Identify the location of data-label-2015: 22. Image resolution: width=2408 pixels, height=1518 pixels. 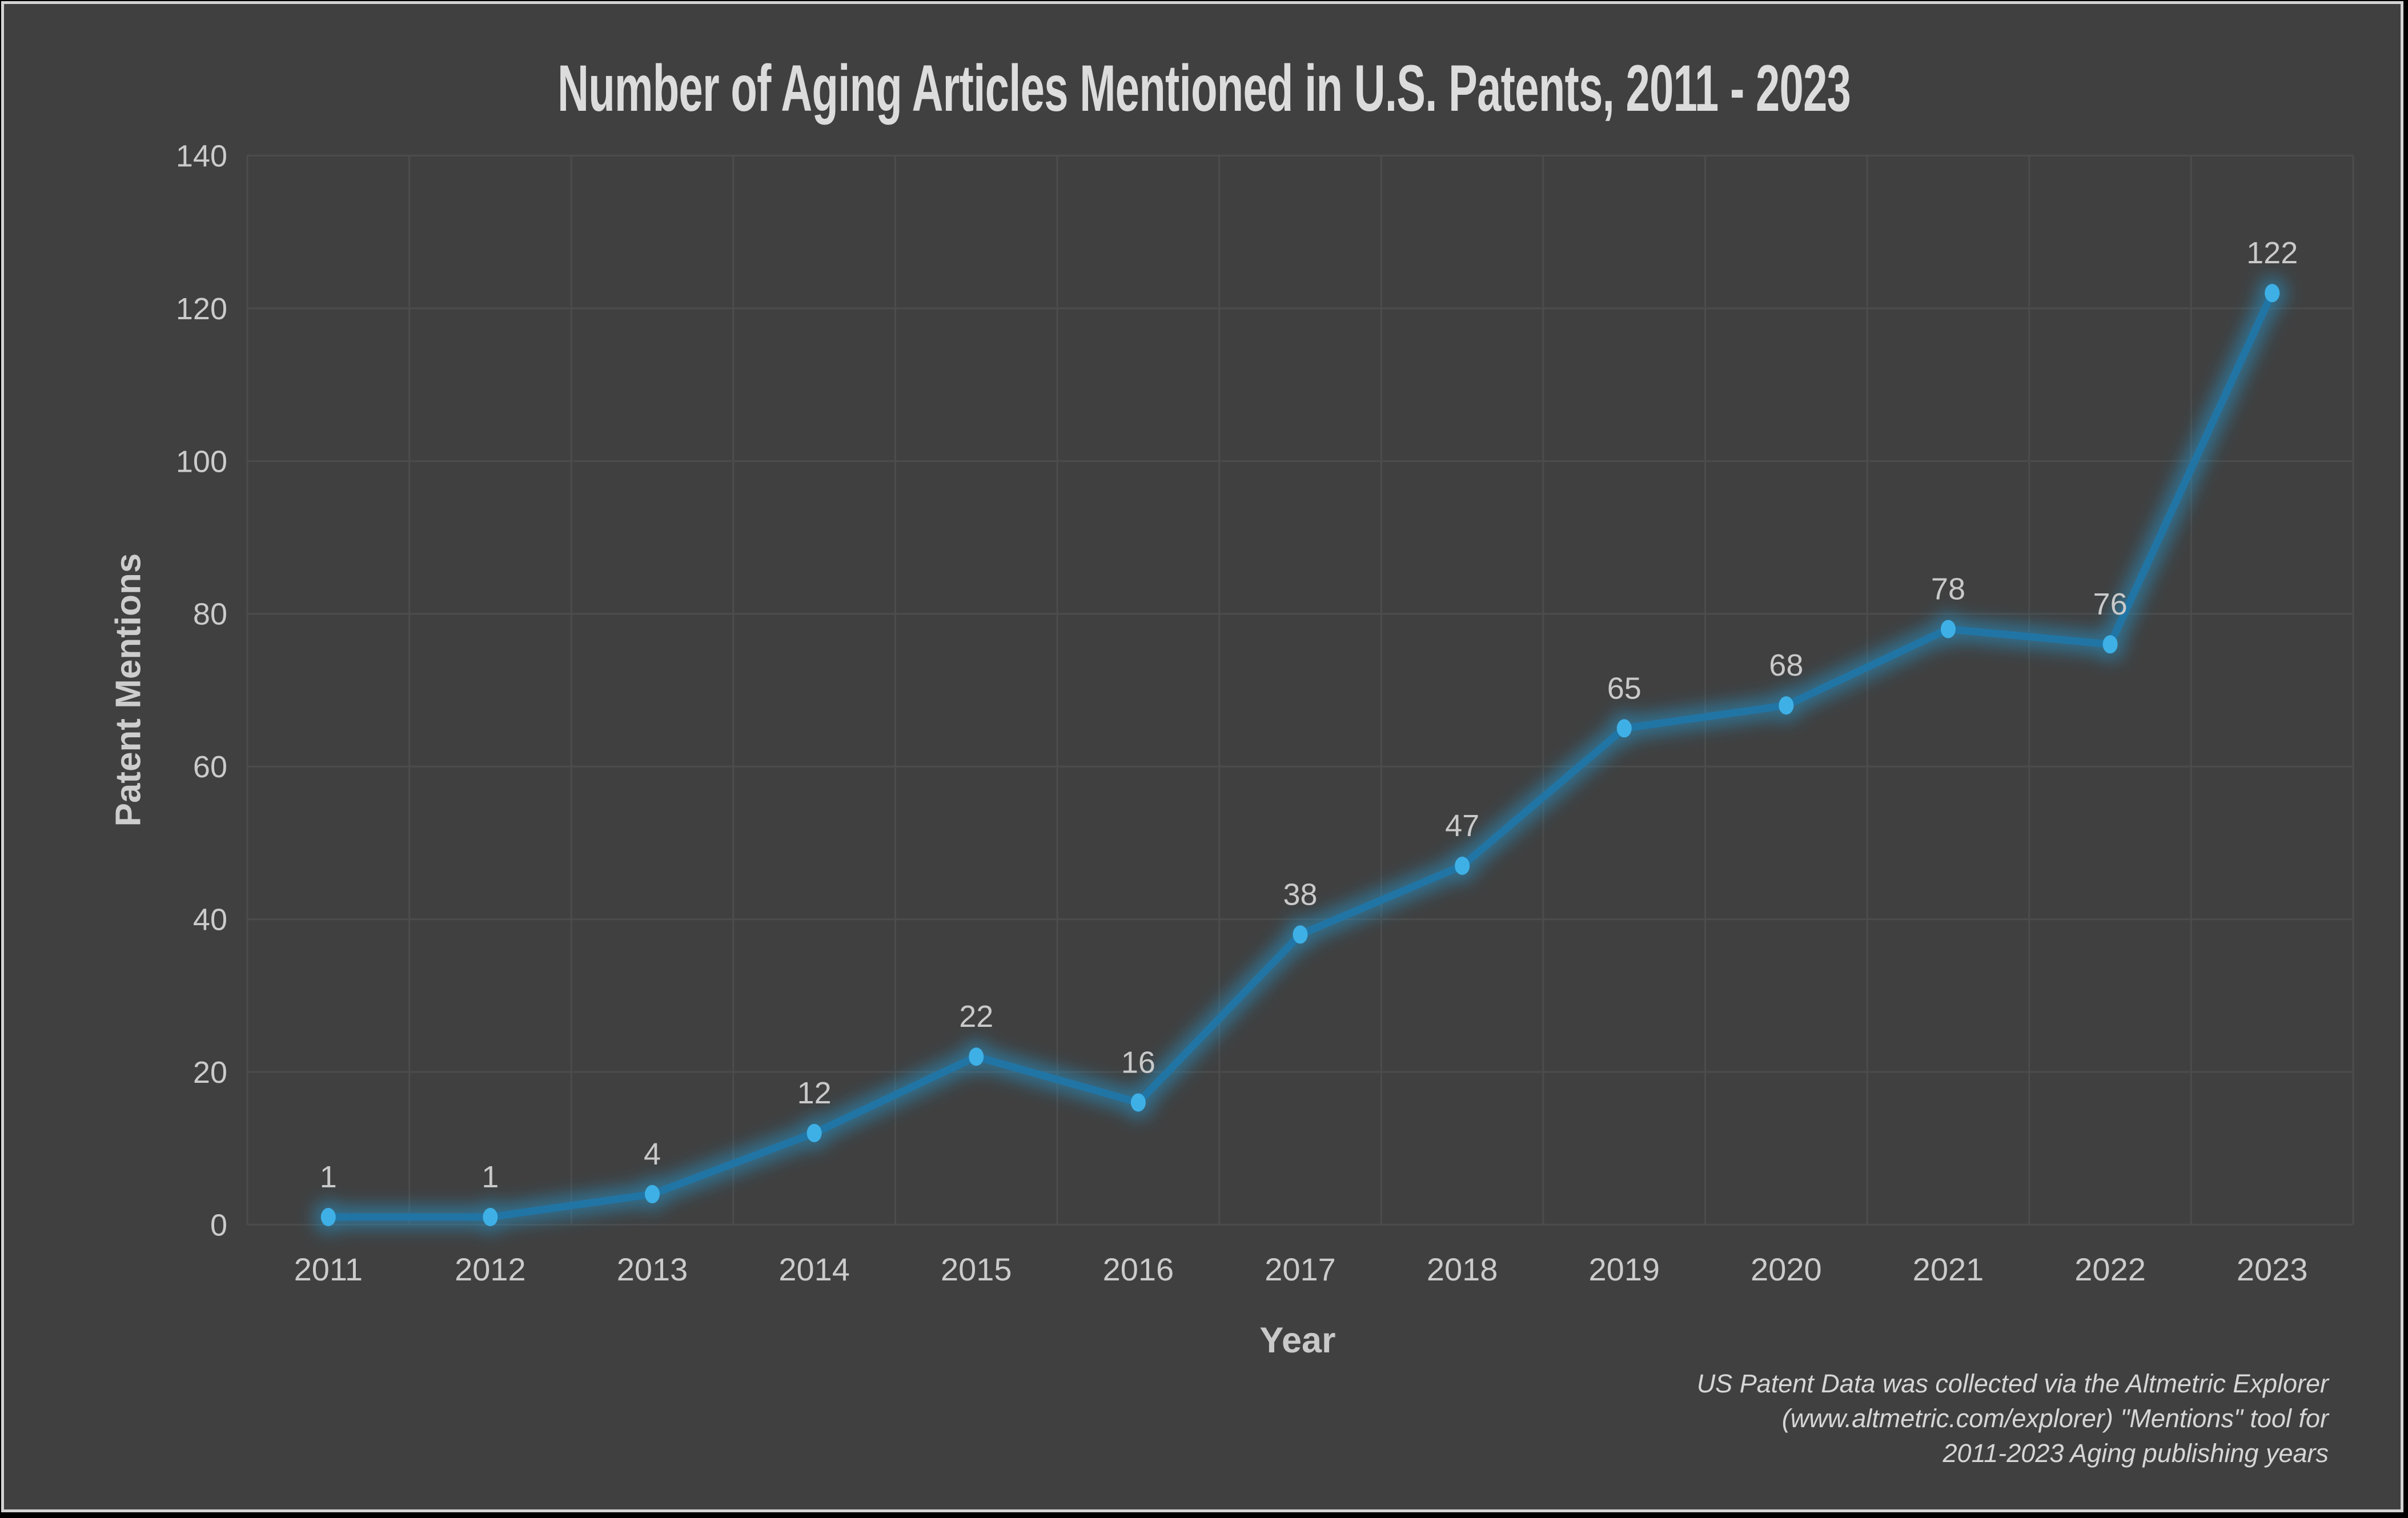
(976, 1017).